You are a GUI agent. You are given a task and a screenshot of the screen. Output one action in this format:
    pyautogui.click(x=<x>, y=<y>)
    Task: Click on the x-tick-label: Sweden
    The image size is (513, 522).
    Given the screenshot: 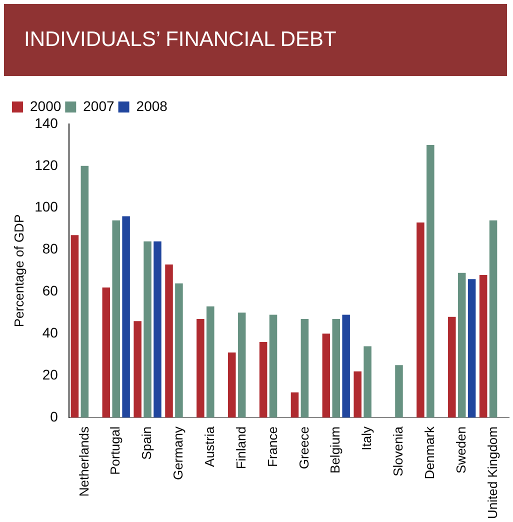 What is the action you would take?
    pyautogui.click(x=460, y=450)
    